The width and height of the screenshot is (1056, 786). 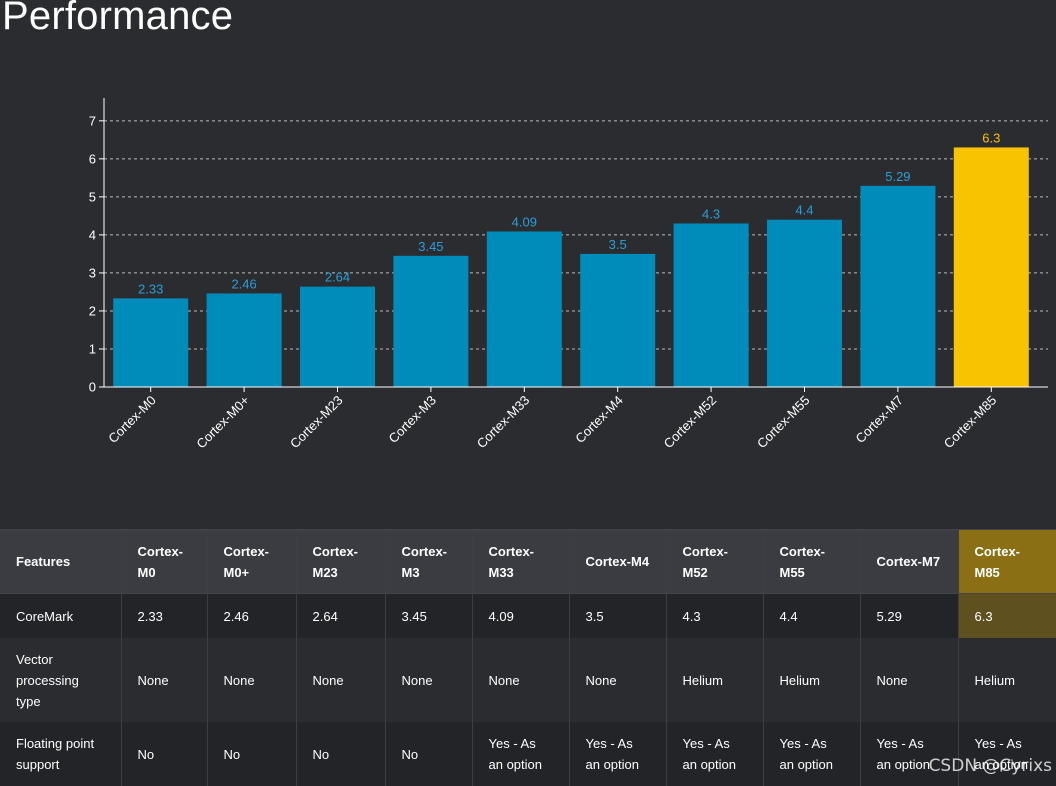 What do you see at coordinates (618, 561) in the screenshot?
I see `header-cortex-m4: Cortex-M4` at bounding box center [618, 561].